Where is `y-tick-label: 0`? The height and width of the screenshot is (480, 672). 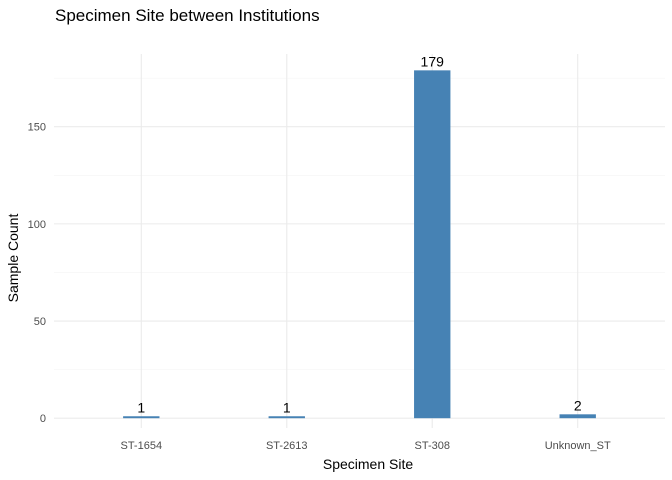
y-tick-label: 0 is located at coordinates (43, 419).